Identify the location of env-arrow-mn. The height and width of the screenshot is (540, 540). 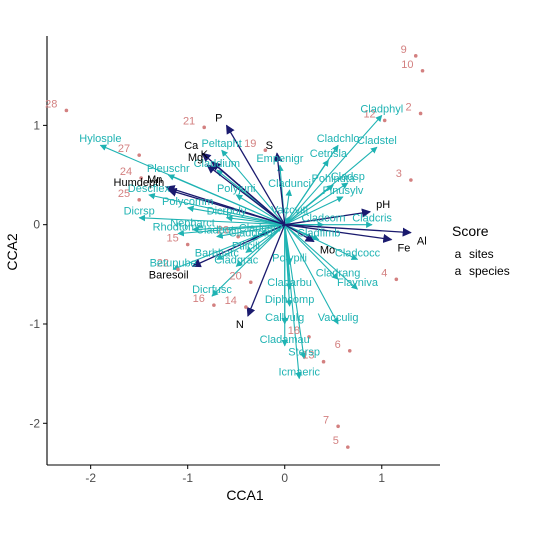
(225, 205).